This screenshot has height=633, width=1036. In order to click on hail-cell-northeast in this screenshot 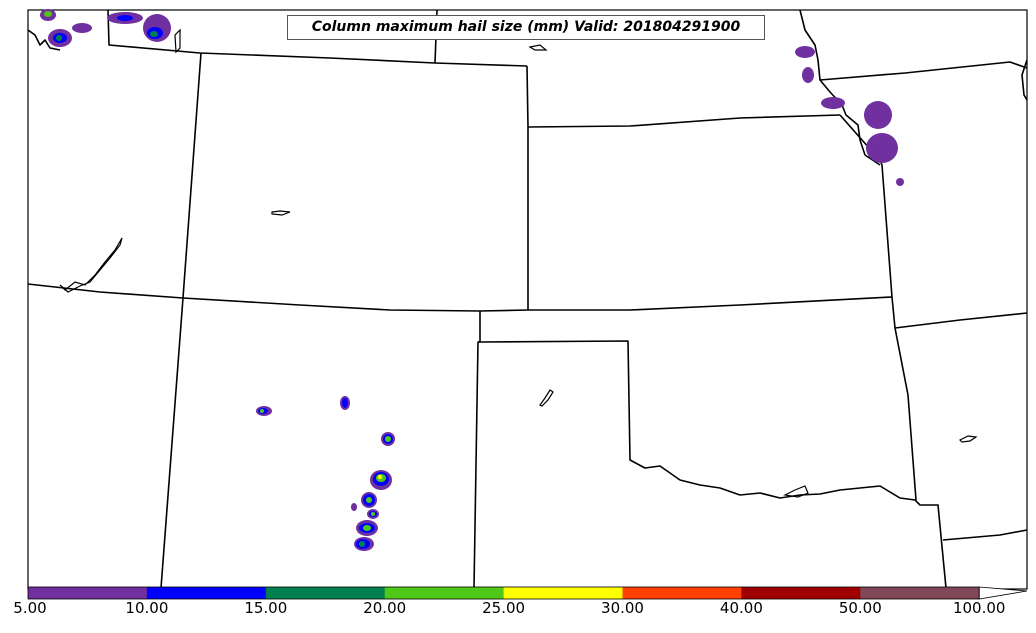, I will do `click(849, 116)`.